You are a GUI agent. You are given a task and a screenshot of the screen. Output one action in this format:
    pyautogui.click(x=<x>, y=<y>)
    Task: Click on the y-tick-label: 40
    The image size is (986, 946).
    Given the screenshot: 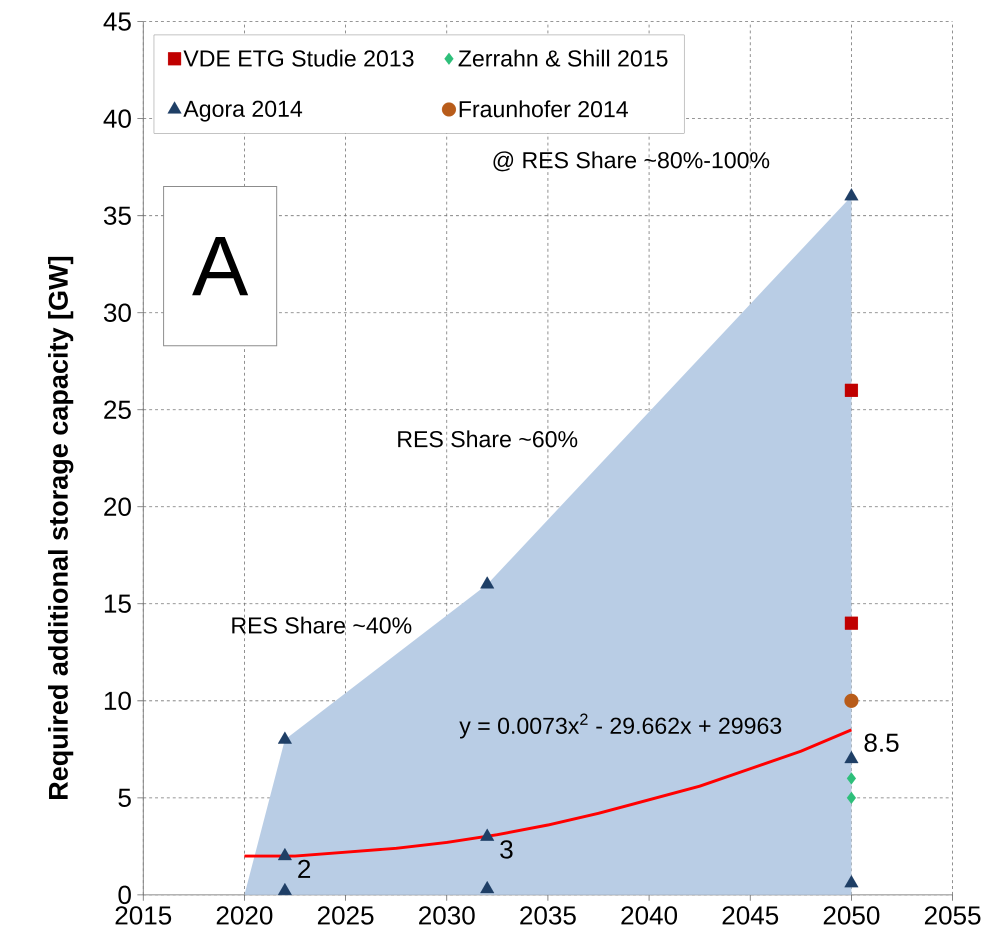 What is the action you would take?
    pyautogui.click(x=117, y=118)
    